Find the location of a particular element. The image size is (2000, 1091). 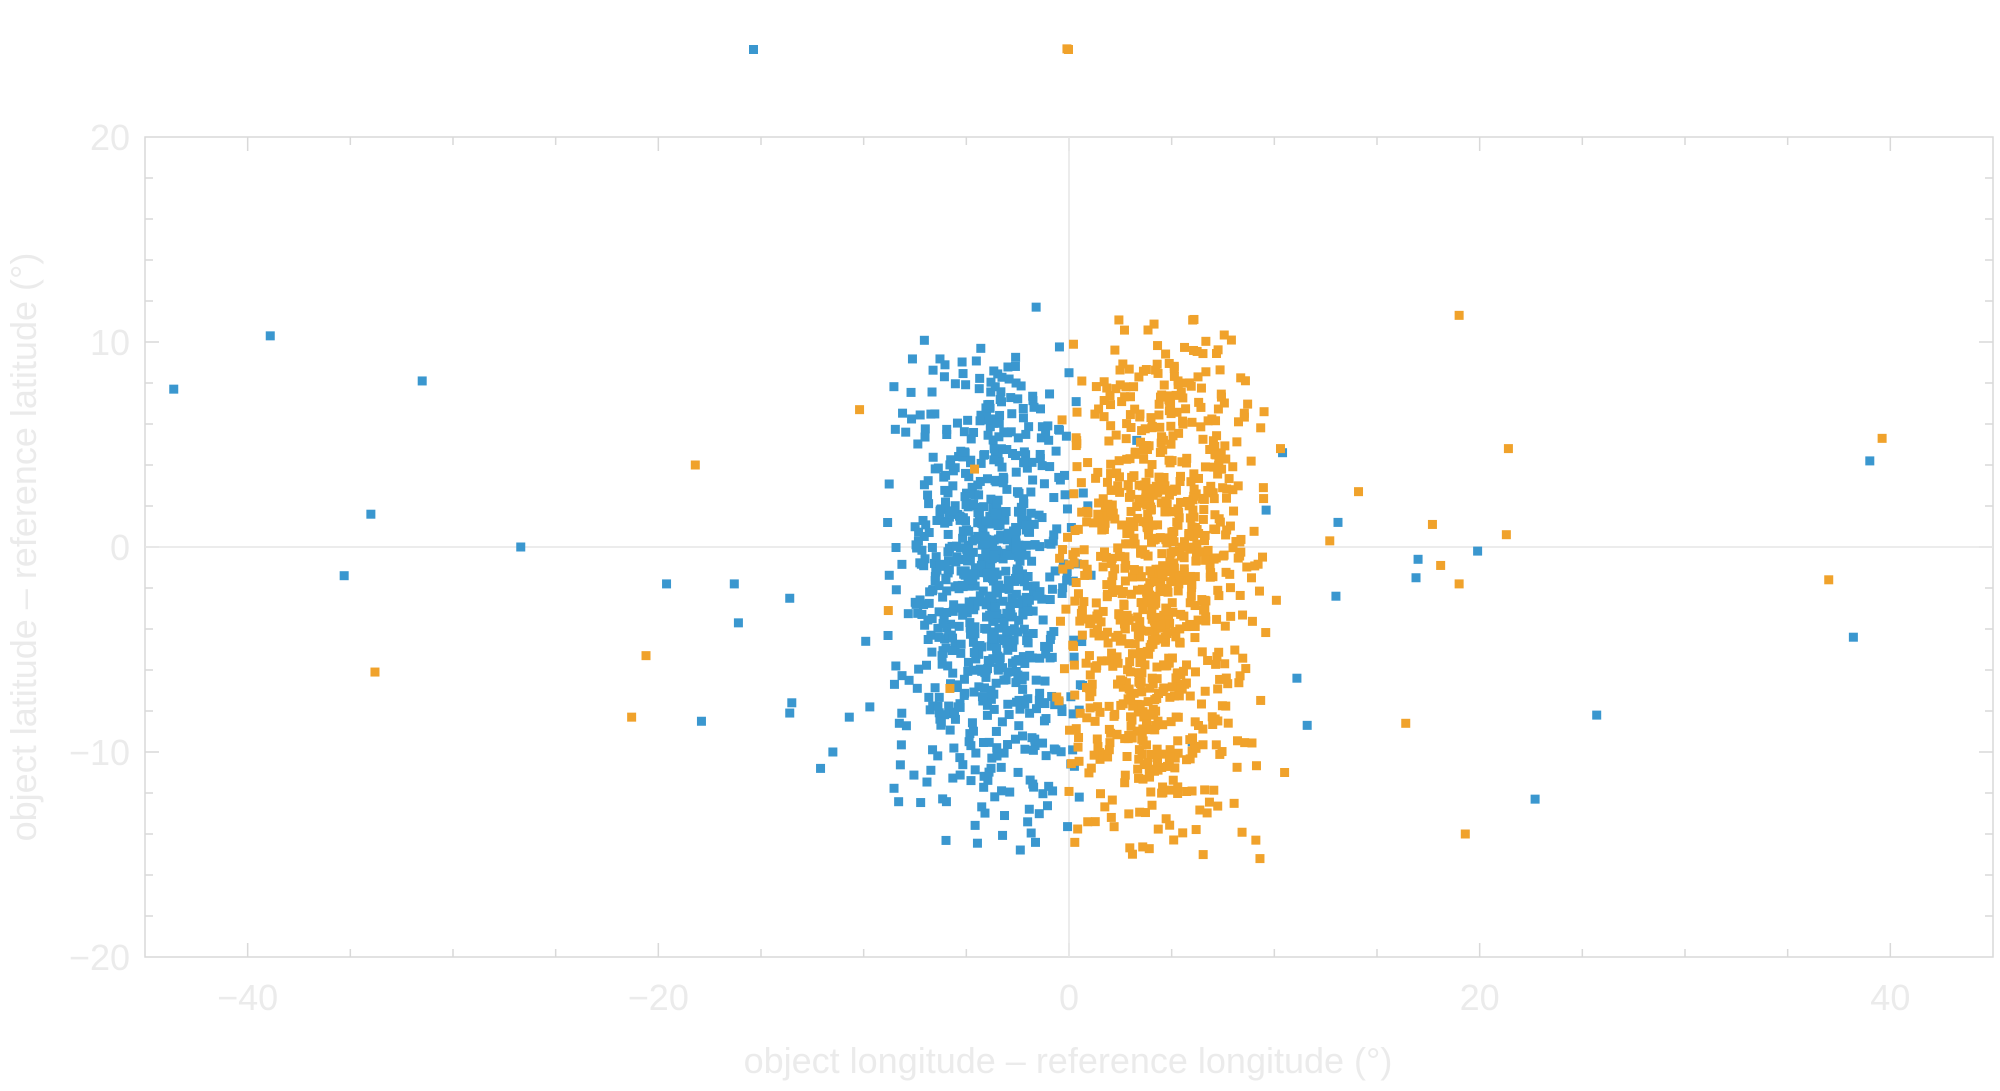

x-tick-label: −20 is located at coordinates (658, 997).